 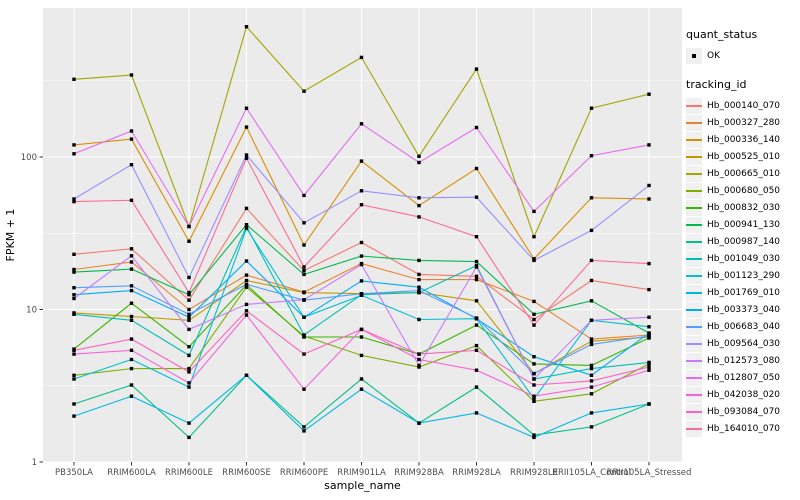 I want to click on legend-item-Hb_001049_030: Hb_001049_030, so click(x=742, y=258).